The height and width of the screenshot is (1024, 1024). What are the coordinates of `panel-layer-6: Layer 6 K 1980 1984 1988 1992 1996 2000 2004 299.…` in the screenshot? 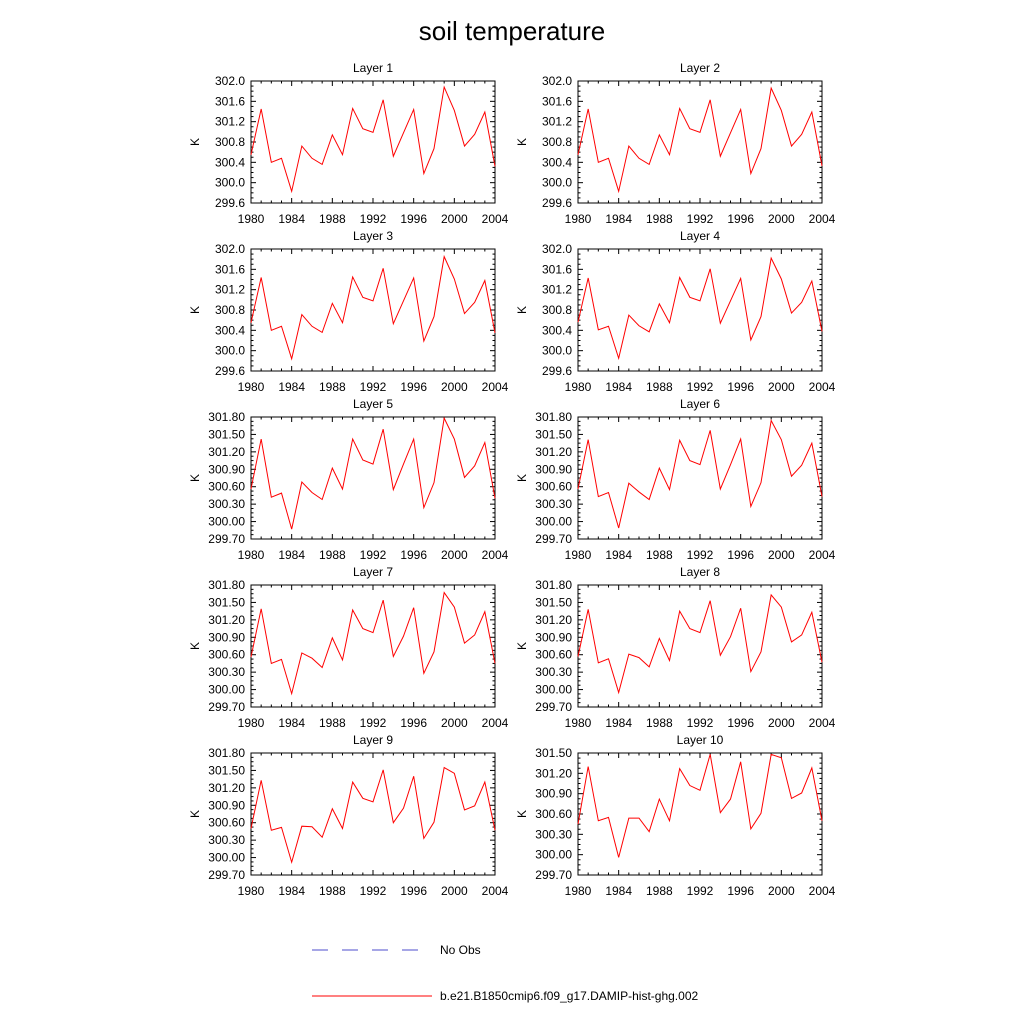 It's located at (675, 479).